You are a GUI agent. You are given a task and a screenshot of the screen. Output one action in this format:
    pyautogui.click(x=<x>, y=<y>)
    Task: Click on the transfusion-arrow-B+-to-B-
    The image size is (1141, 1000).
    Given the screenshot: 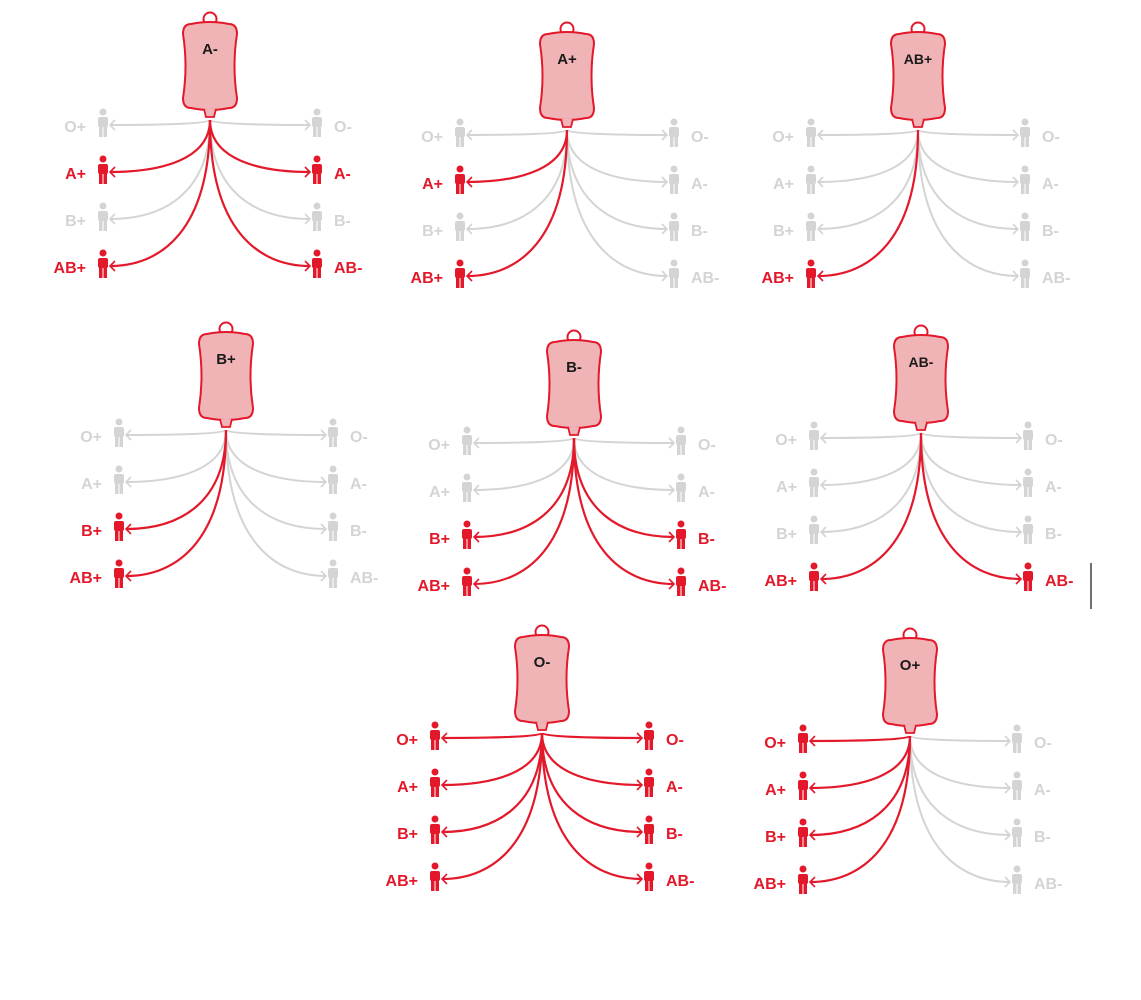 What is the action you would take?
    pyautogui.click(x=276, y=479)
    